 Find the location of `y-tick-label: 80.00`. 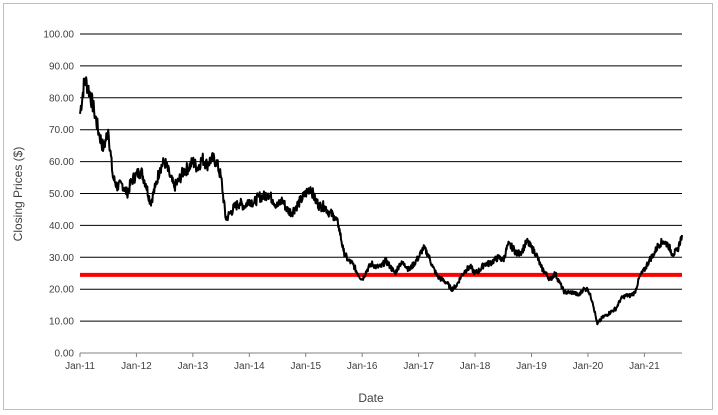

y-tick-label: 80.00 is located at coordinates (61, 98).